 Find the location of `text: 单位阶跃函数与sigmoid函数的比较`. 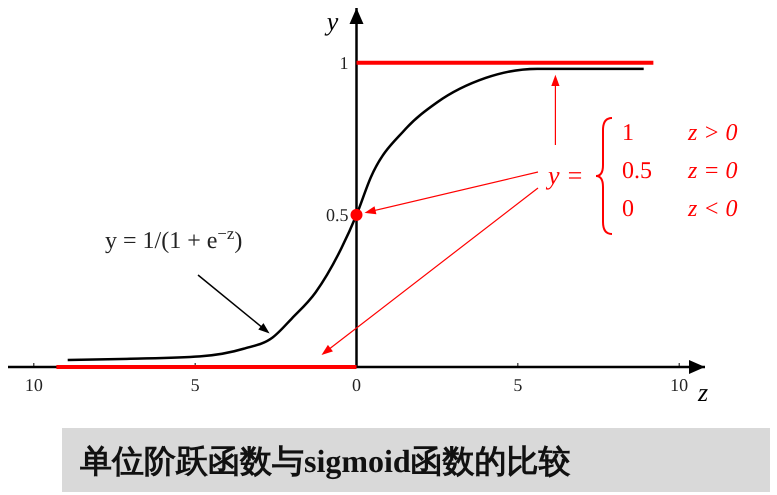

text: 单位阶跃函数与sigmoid函数的比较 is located at coordinates (325, 461).